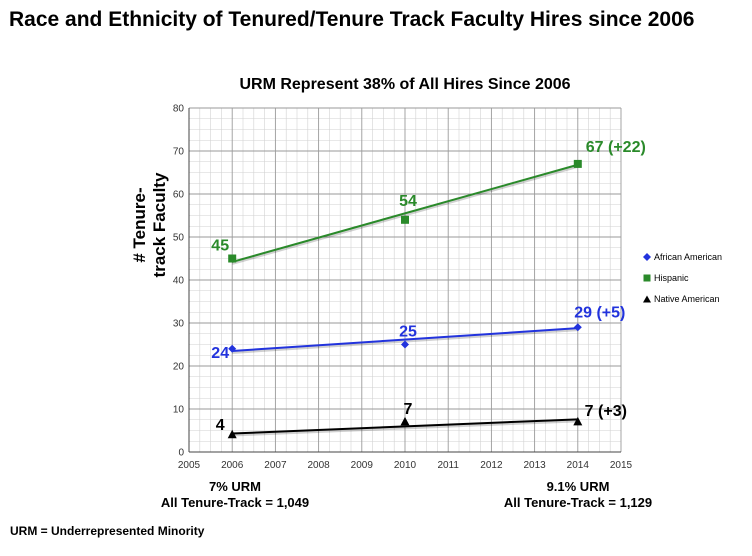 The height and width of the screenshot is (556, 752). I want to click on trend-line-african-american, so click(405, 339).